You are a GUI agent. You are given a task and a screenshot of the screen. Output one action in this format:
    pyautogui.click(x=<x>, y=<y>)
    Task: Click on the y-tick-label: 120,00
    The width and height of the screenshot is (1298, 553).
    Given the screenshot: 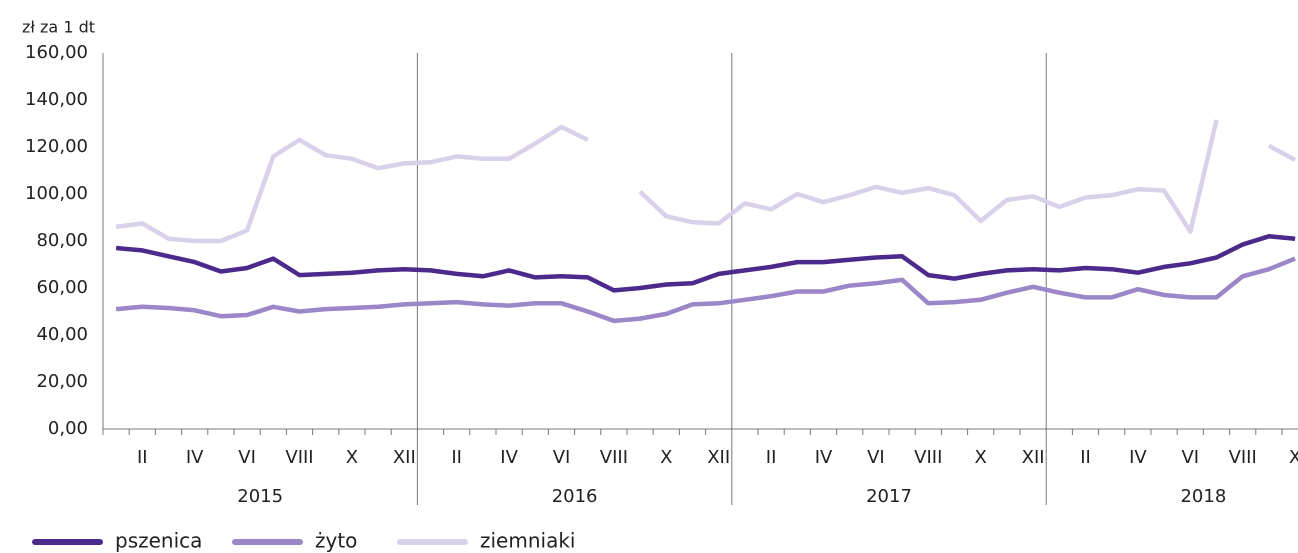 What is the action you would take?
    pyautogui.click(x=56, y=146)
    